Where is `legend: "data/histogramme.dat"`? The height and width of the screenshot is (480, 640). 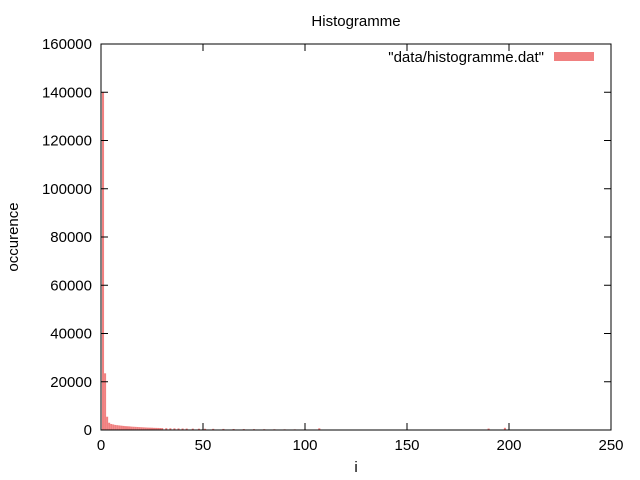
legend: "data/histogramme.dat" is located at coordinates (491, 57).